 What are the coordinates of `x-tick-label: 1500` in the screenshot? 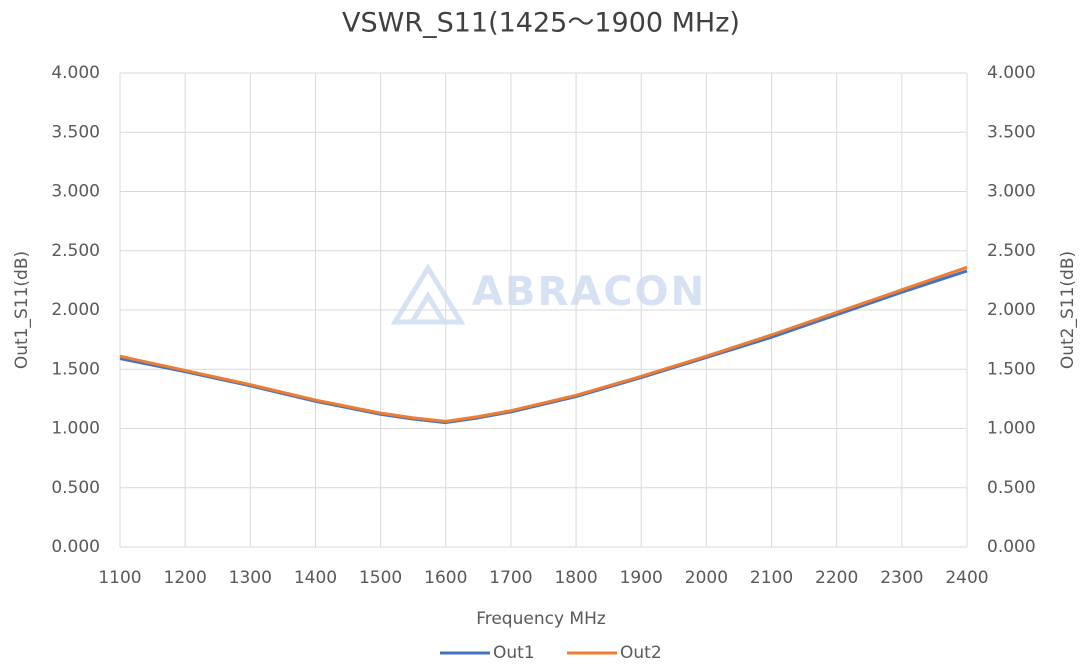 It's located at (380, 578).